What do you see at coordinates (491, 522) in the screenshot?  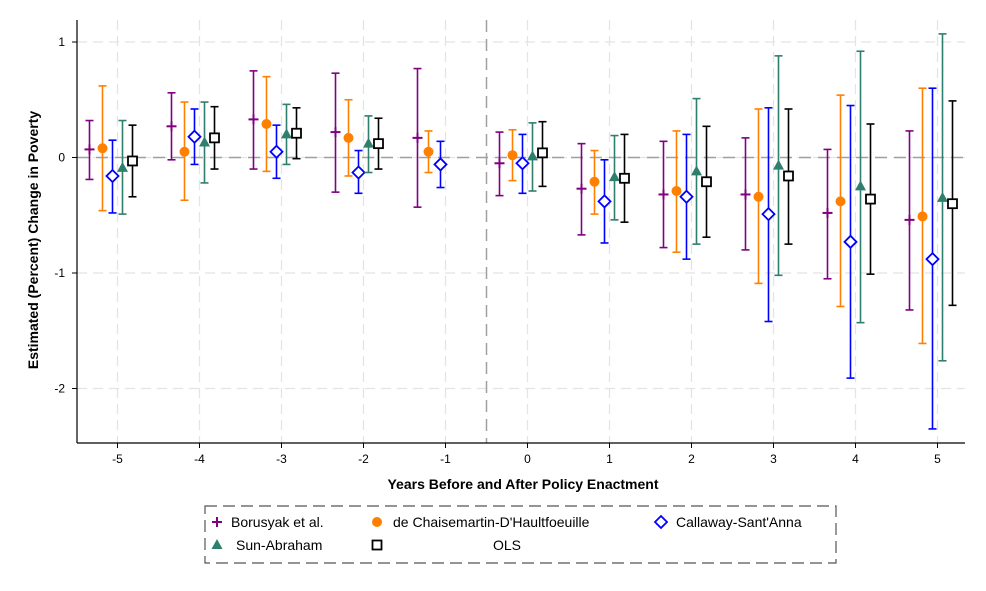 I see `legend-label: de Chaisemartin-D'Haultfoeuille` at bounding box center [491, 522].